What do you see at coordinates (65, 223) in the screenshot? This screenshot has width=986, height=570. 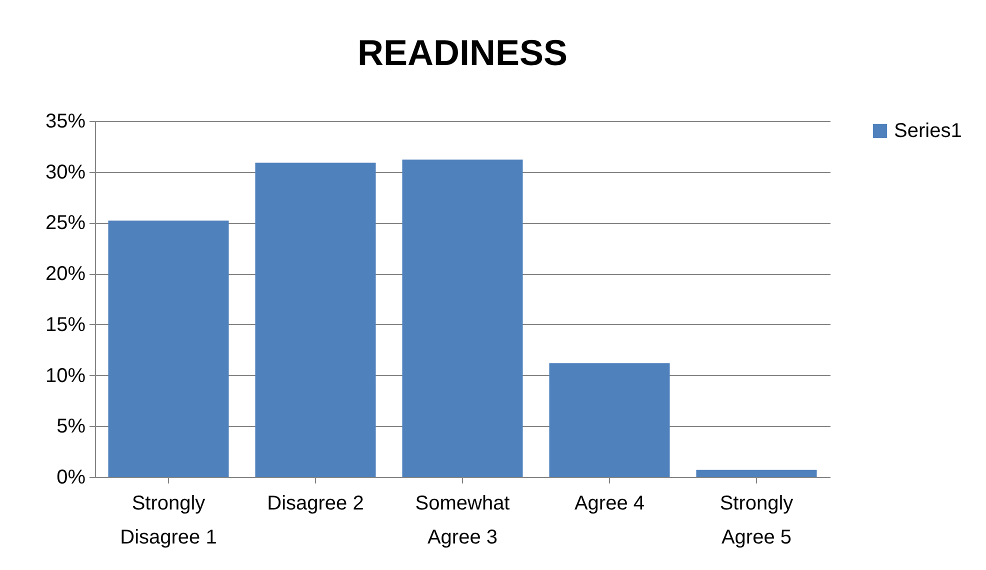 I see `y-tick-label: 25%` at bounding box center [65, 223].